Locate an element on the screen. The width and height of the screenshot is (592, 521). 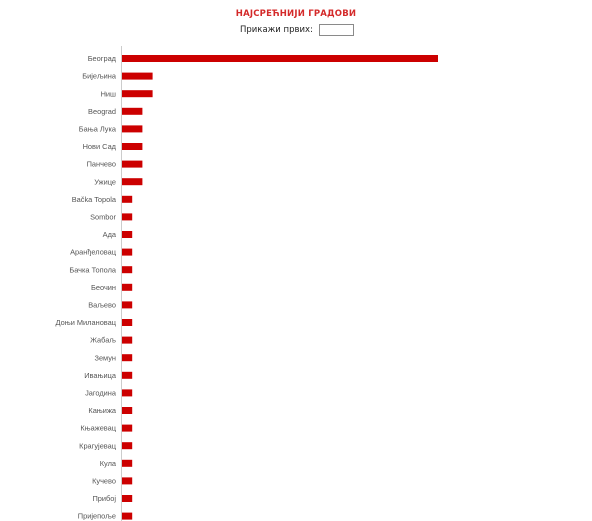
category-label: Бачка Топола is located at coordinates (93, 269).